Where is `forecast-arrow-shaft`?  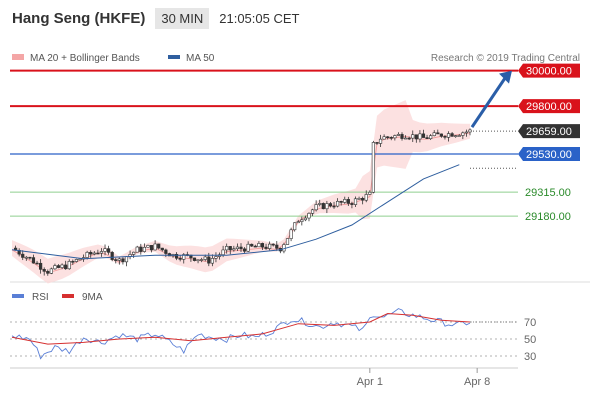
forecast-arrow-shaft is located at coordinates (489, 101).